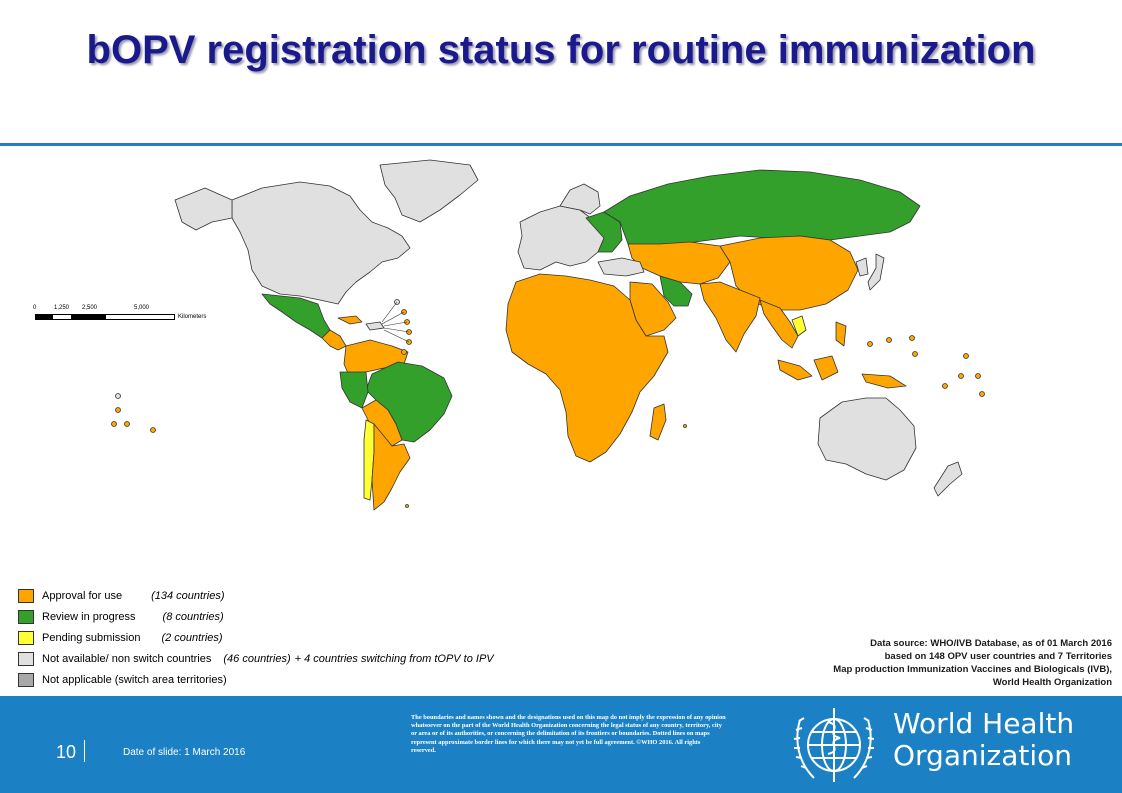 This screenshot has width=1122, height=793. What do you see at coordinates (26, 679) in the screenshot?
I see `legend-swatch-not-applicable` at bounding box center [26, 679].